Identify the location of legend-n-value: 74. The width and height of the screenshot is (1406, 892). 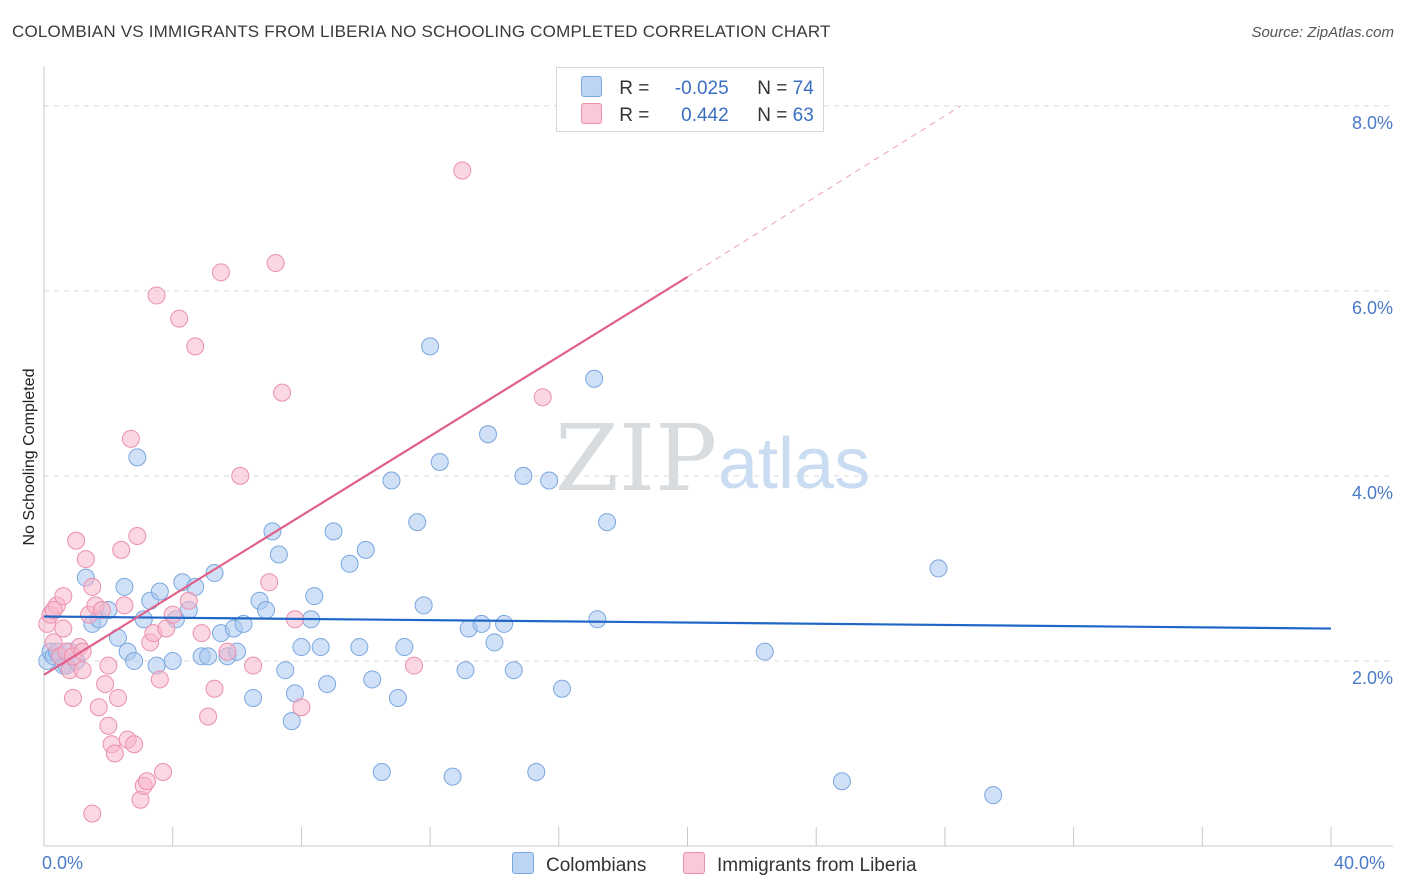
(803, 88).